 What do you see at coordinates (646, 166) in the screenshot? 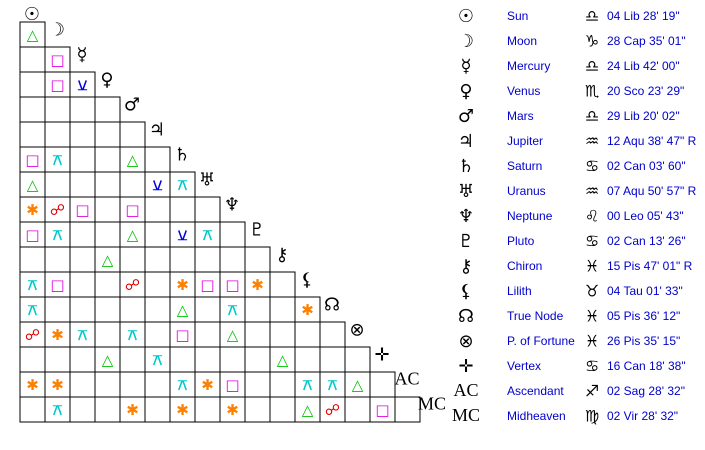
I see `planet-position: 02 Can 03' 60"` at bounding box center [646, 166].